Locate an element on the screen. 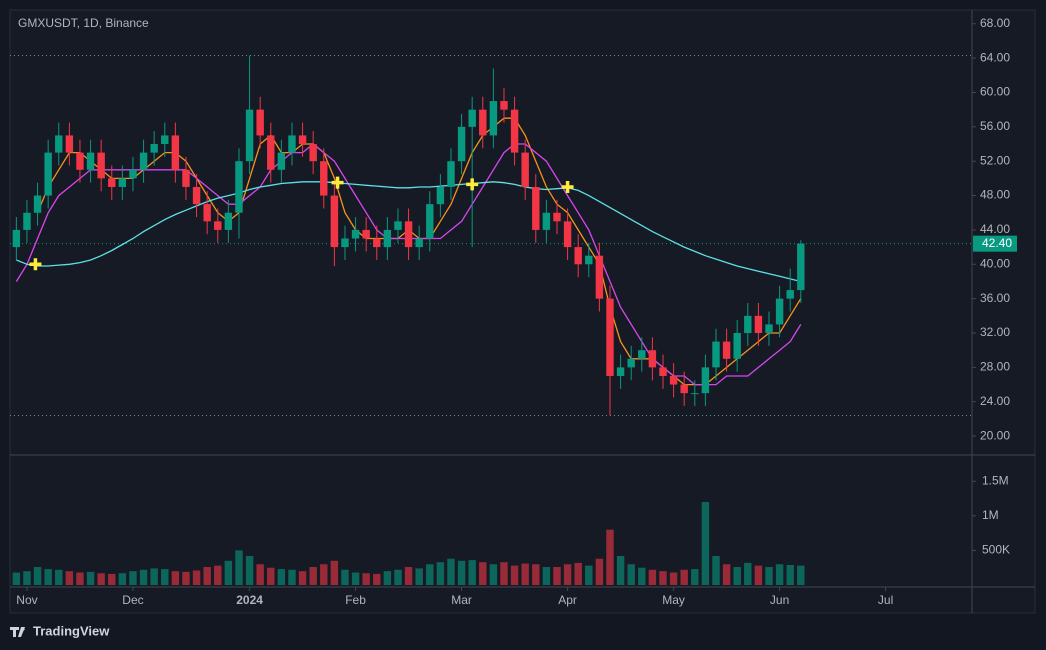  cross-marker is located at coordinates (337, 182).